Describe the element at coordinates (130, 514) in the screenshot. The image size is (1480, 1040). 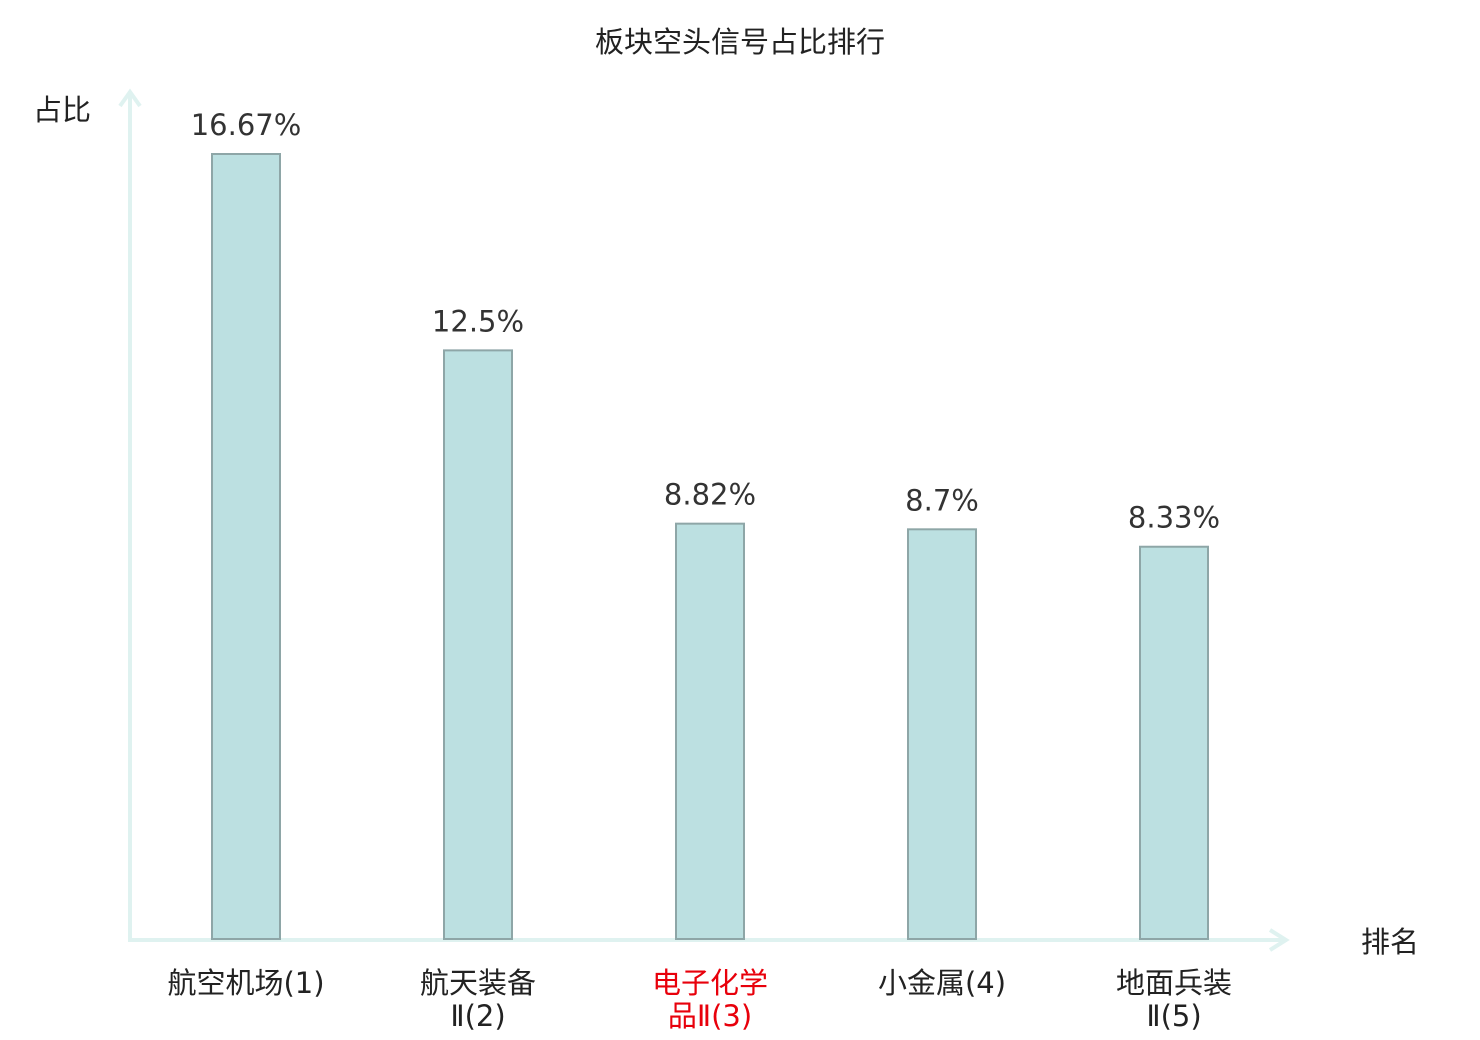
I see `y-axis` at that location.